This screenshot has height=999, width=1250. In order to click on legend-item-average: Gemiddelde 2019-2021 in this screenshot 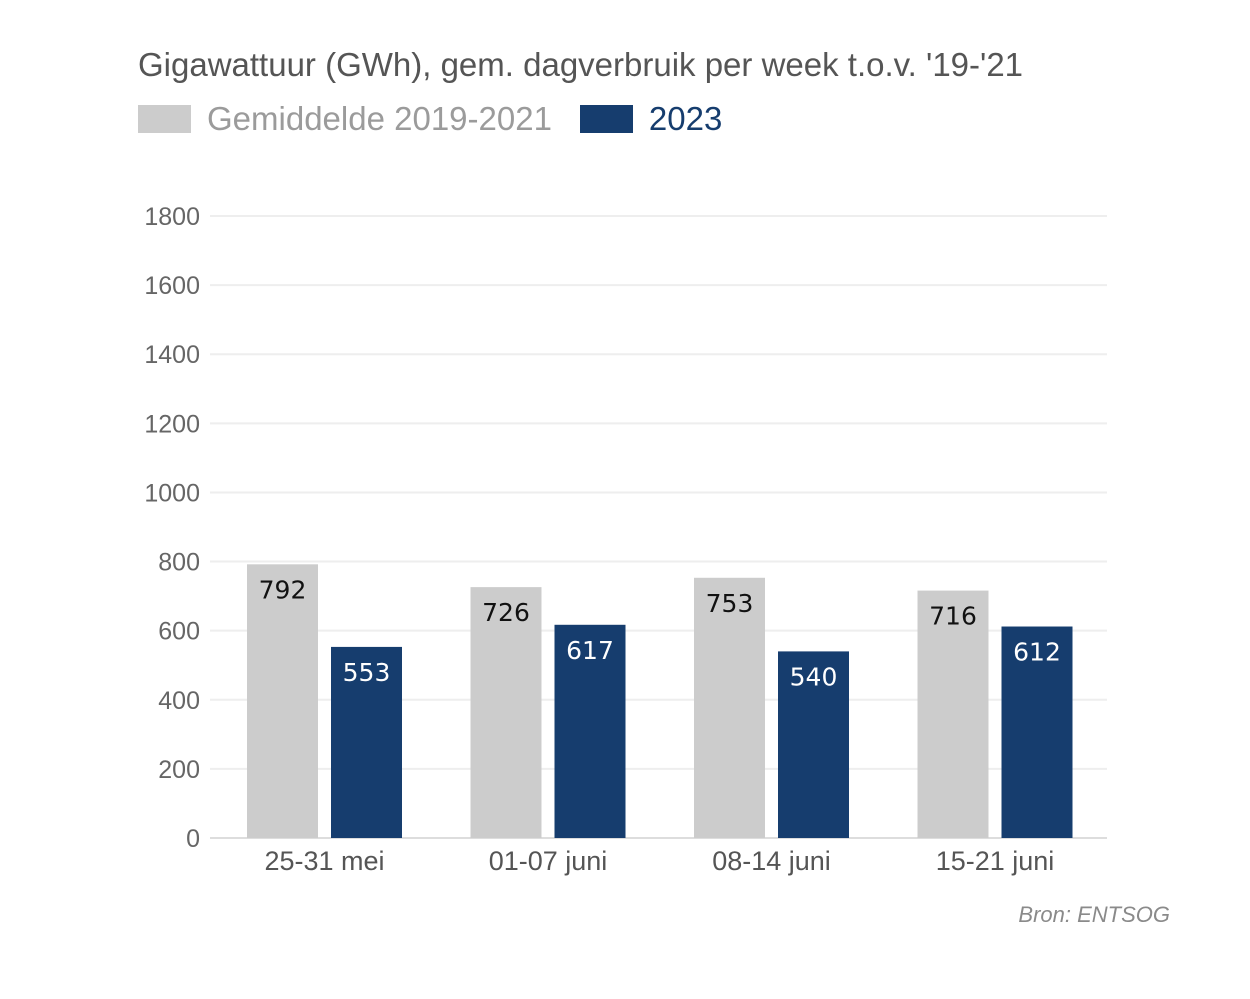, I will do `click(345, 119)`.